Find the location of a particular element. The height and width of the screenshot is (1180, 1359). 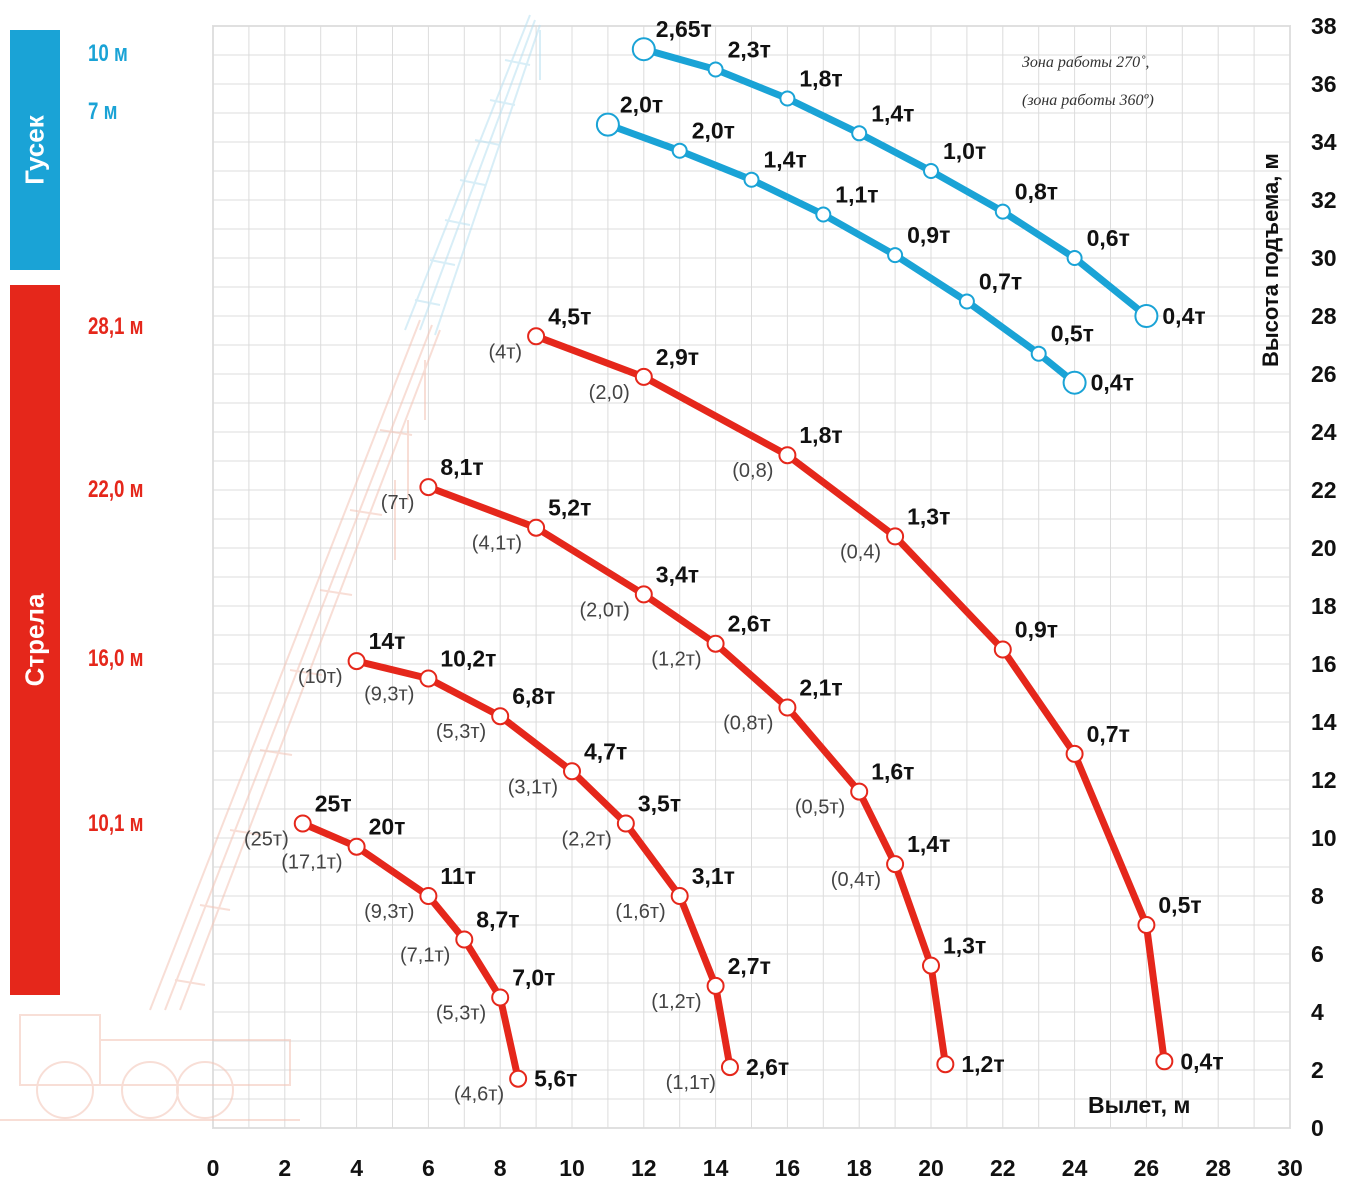

load-label: 1,6т is located at coordinates (892, 772).